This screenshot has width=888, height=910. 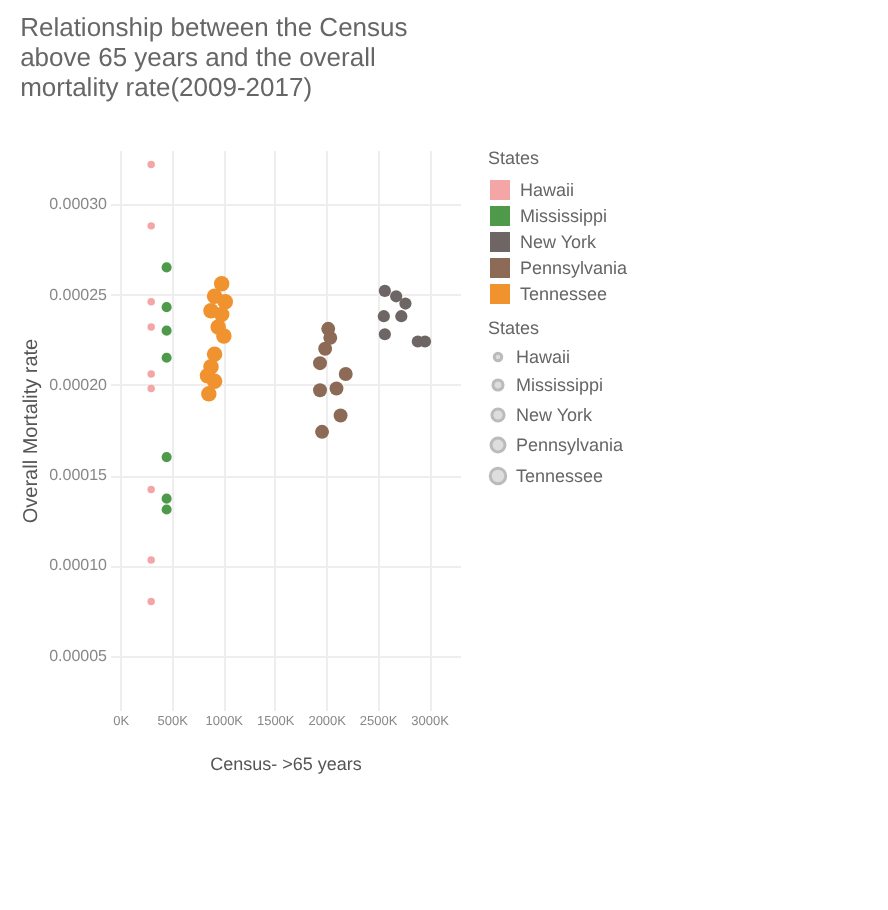 I want to click on text: Mississippi, so click(x=560, y=385).